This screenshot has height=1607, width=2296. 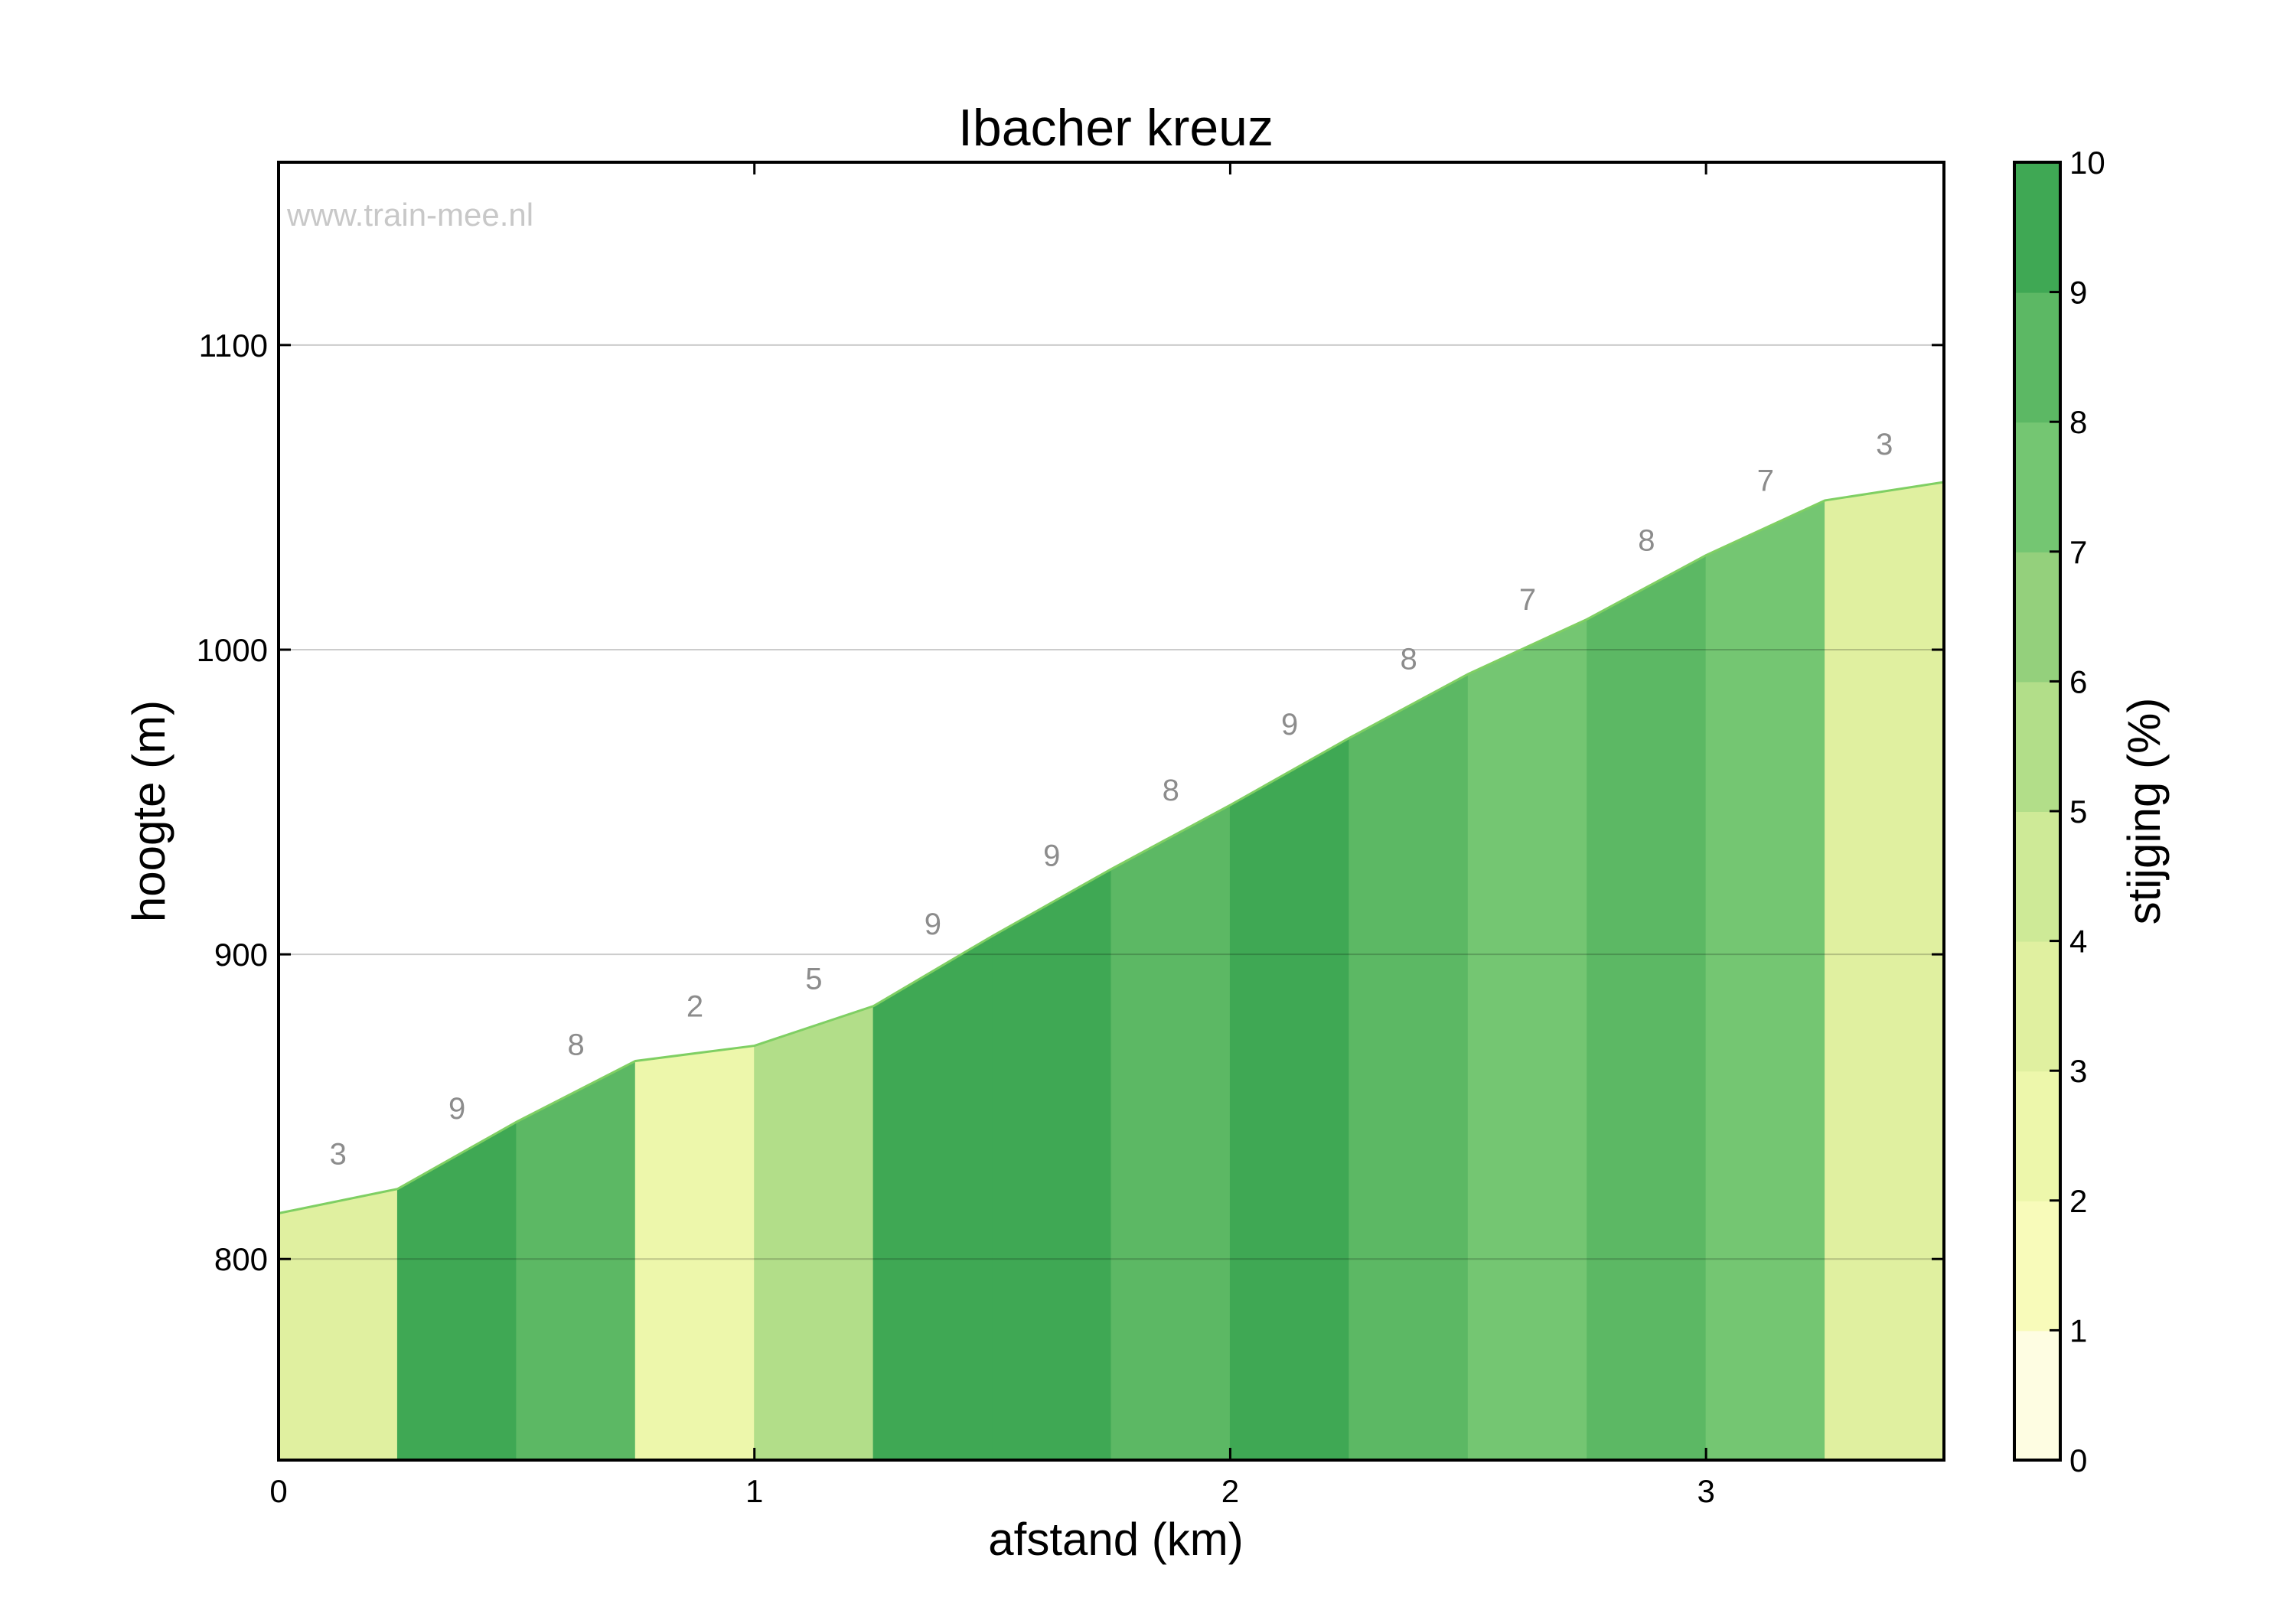 I want to click on y-tick-label: 1000, so click(x=232, y=650).